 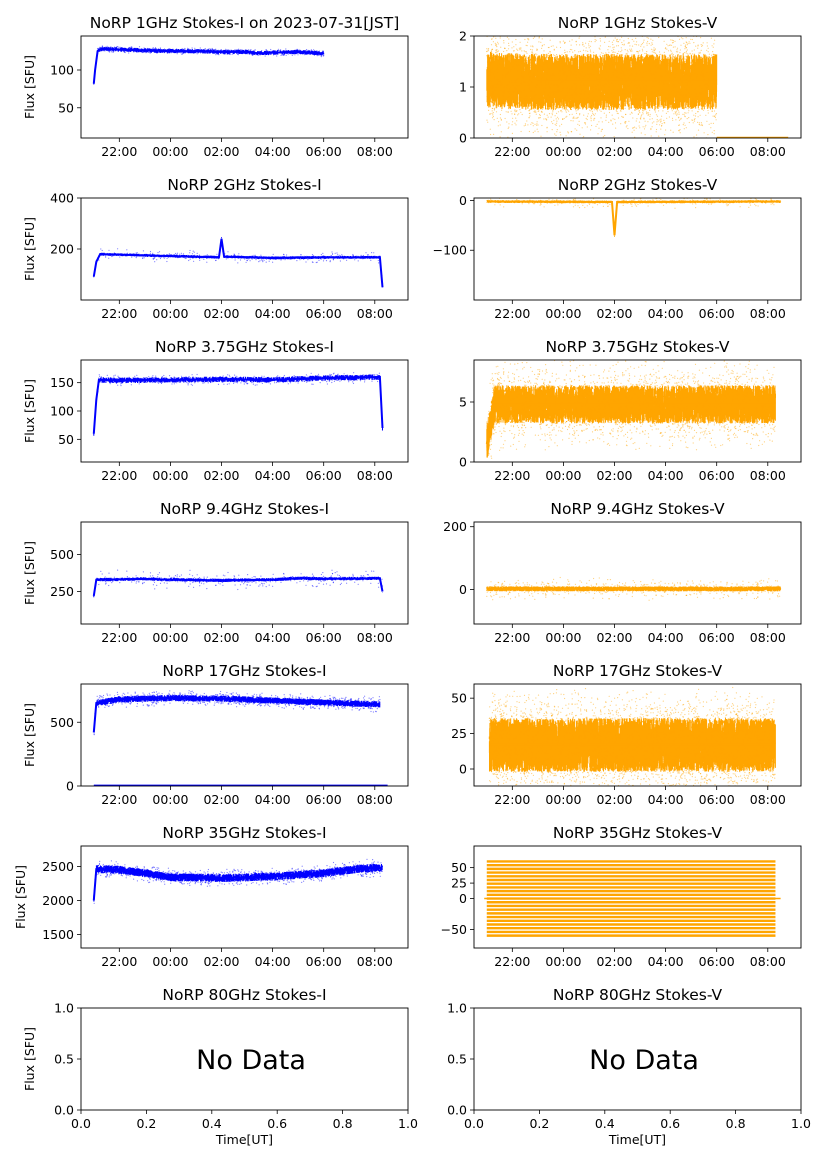 I want to click on y-tick-label: −100, so click(x=450, y=250).